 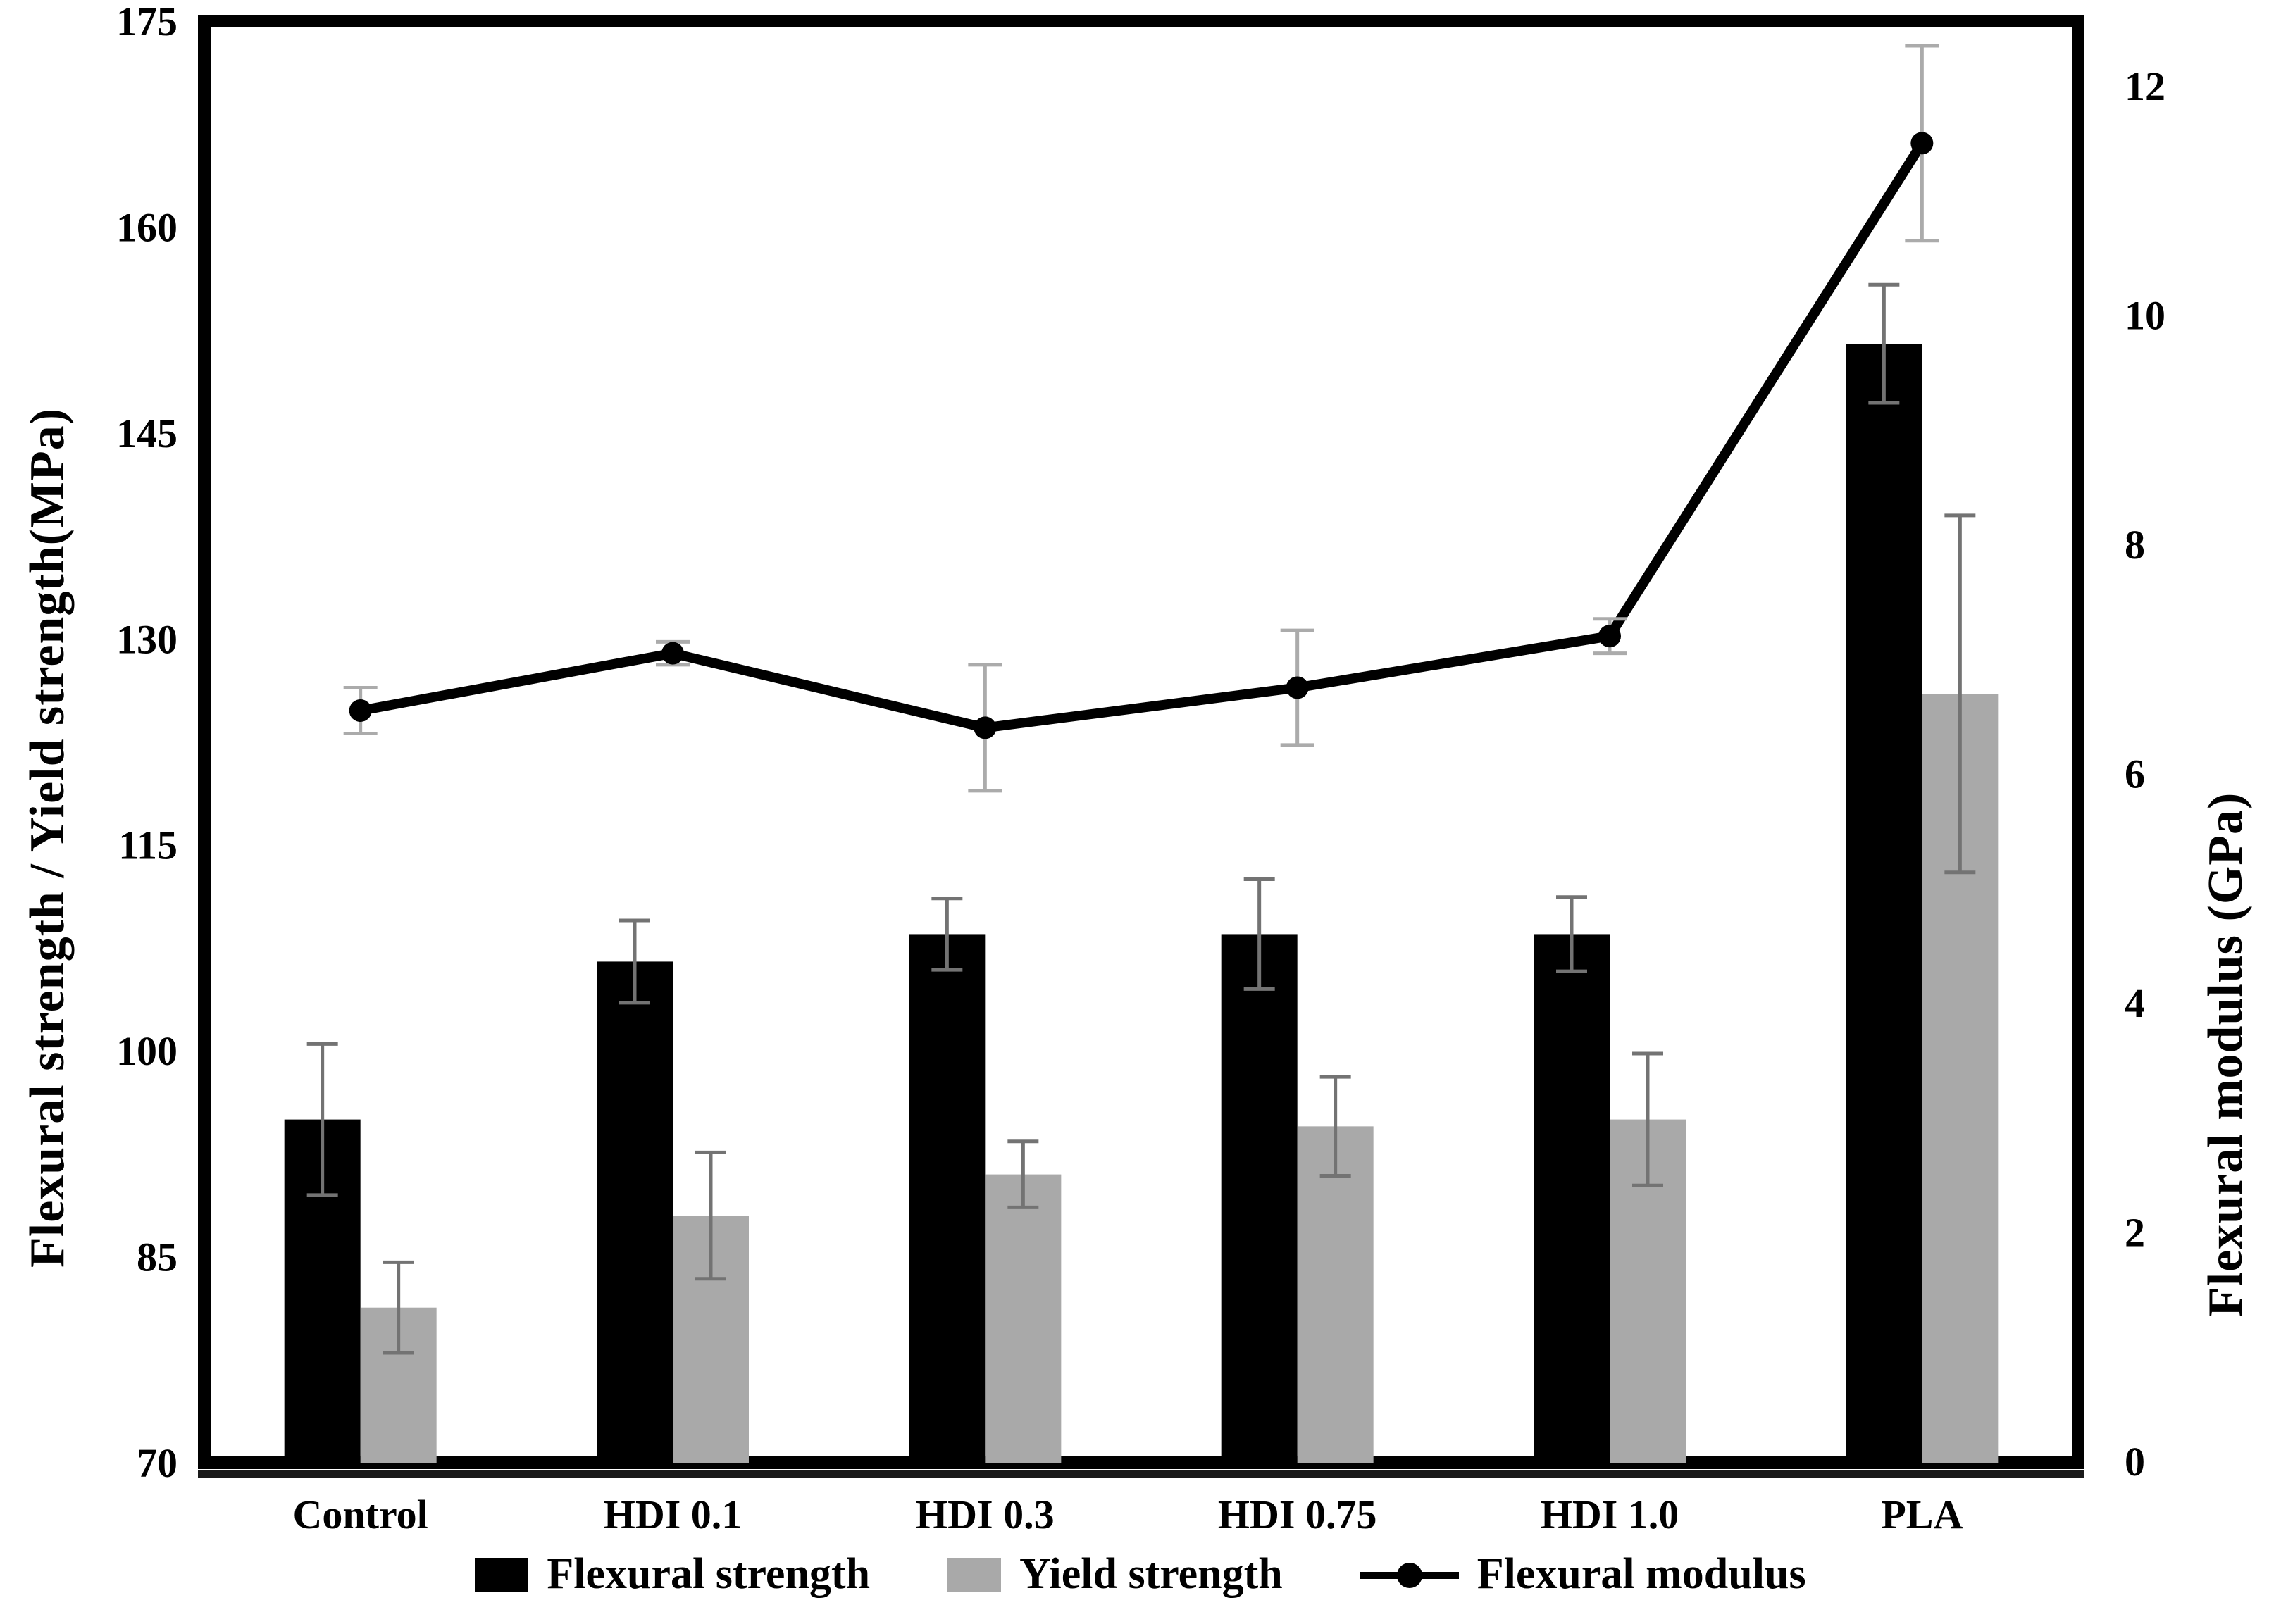 I want to click on y-left-tick-label: 145, so click(x=147, y=434).